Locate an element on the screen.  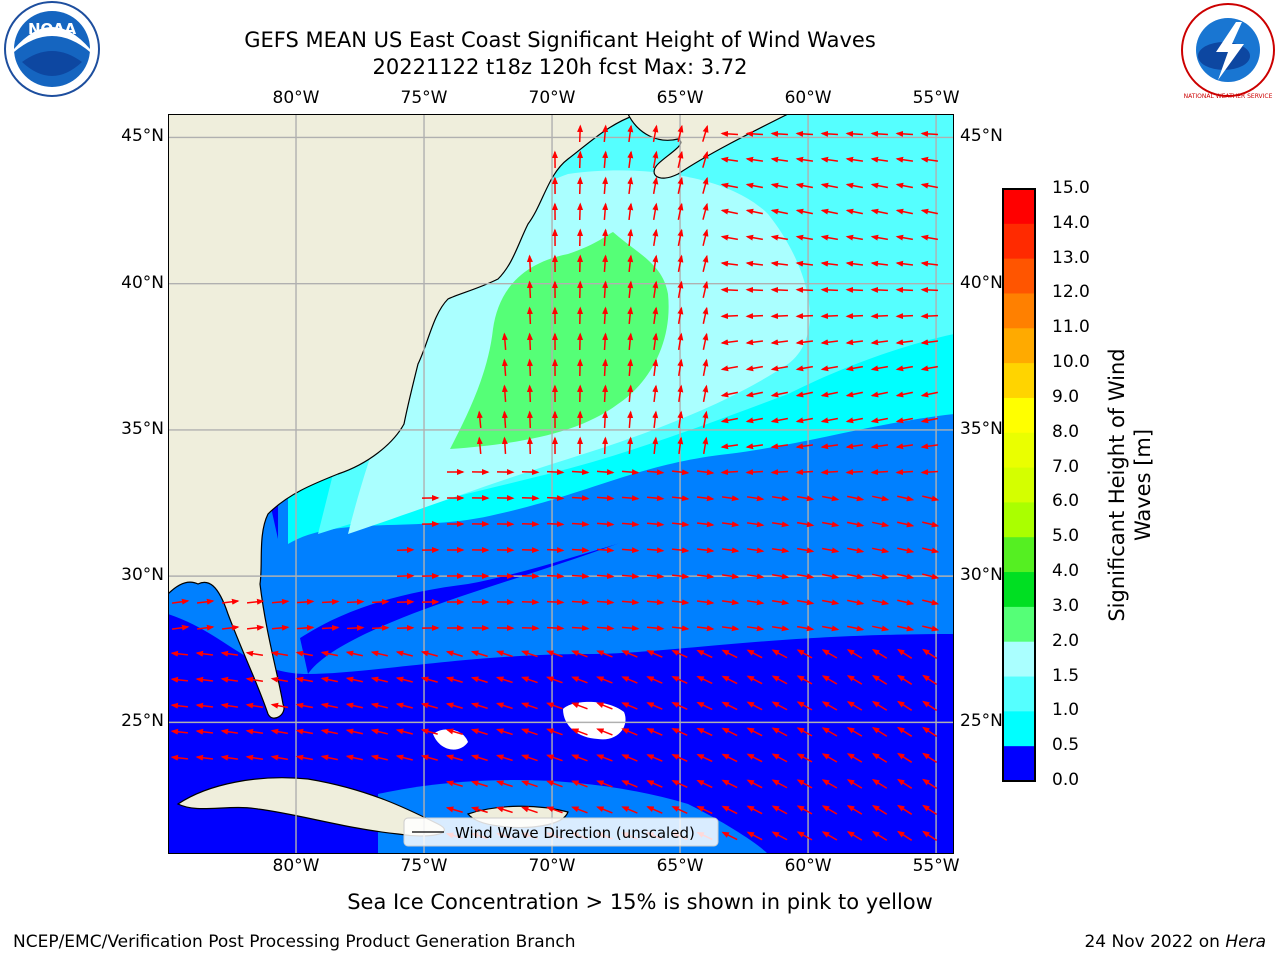
colorbar-tick-label: 11.0 is located at coordinates (1071, 327).